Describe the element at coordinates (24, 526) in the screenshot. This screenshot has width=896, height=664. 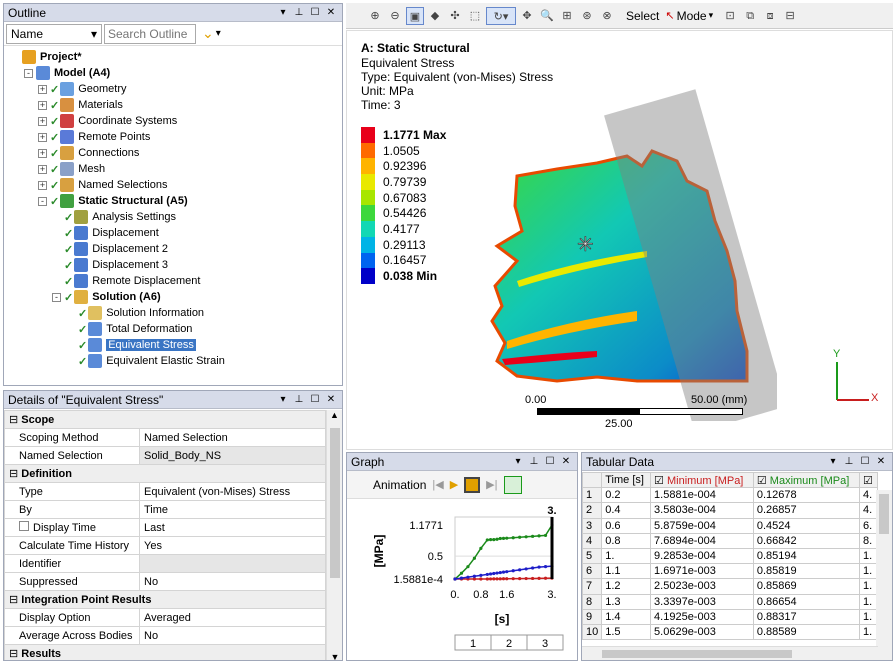
I see `checkbox` at that location.